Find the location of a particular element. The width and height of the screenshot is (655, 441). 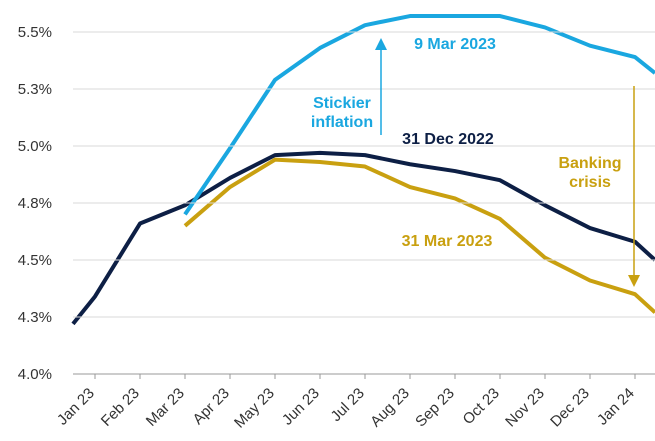

x-tick-label: Jun 23 is located at coordinates (301, 407).